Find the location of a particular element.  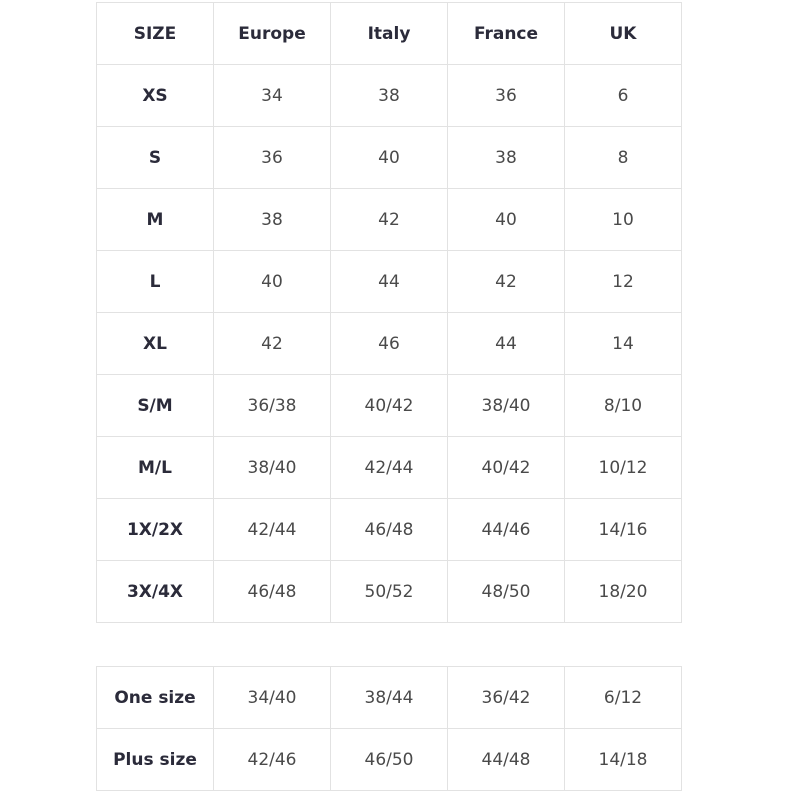

size-value-cell: 10/12 is located at coordinates (623, 467).